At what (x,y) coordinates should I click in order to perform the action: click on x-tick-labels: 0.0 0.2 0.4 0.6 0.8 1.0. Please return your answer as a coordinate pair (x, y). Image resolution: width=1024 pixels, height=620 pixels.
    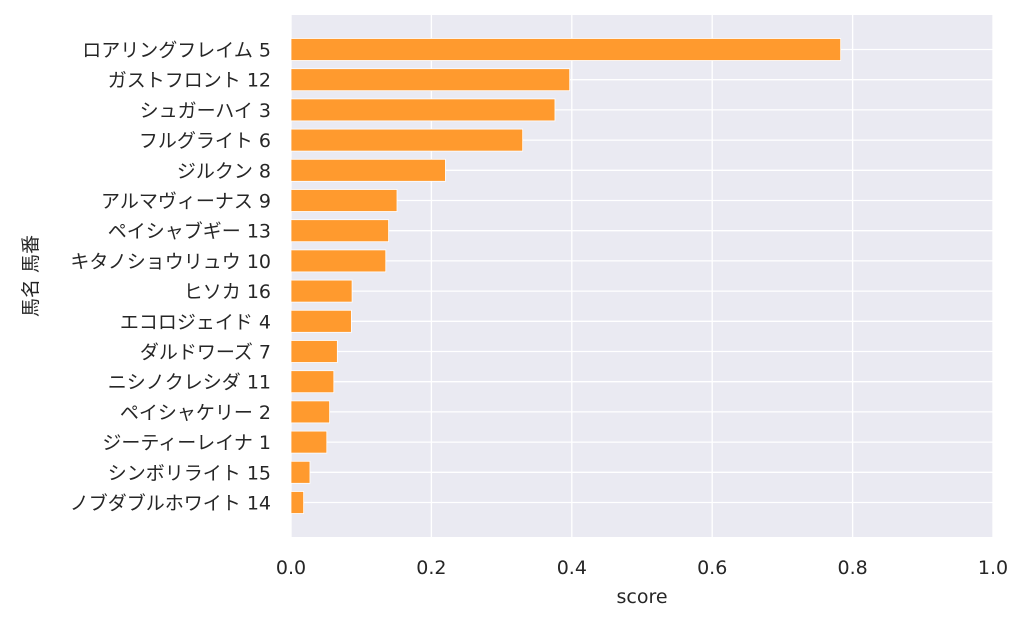
    Looking at the image, I should click on (642, 568).